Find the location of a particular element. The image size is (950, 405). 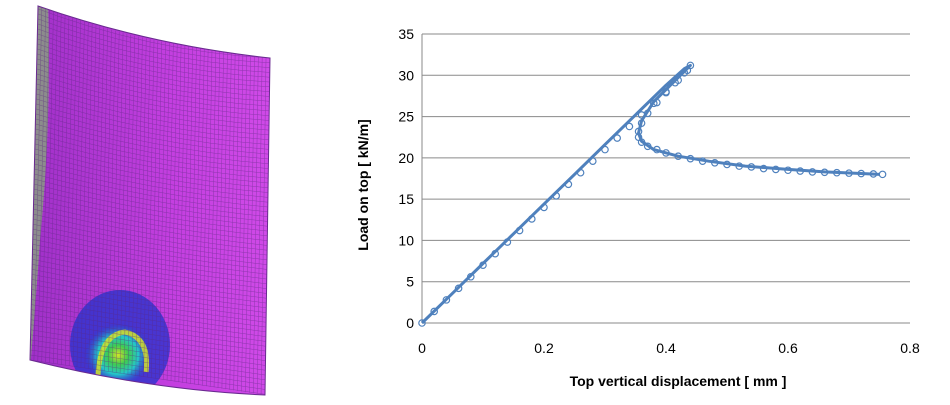

y-axis-title: Load on top [ kN/m] is located at coordinates (363, 184).